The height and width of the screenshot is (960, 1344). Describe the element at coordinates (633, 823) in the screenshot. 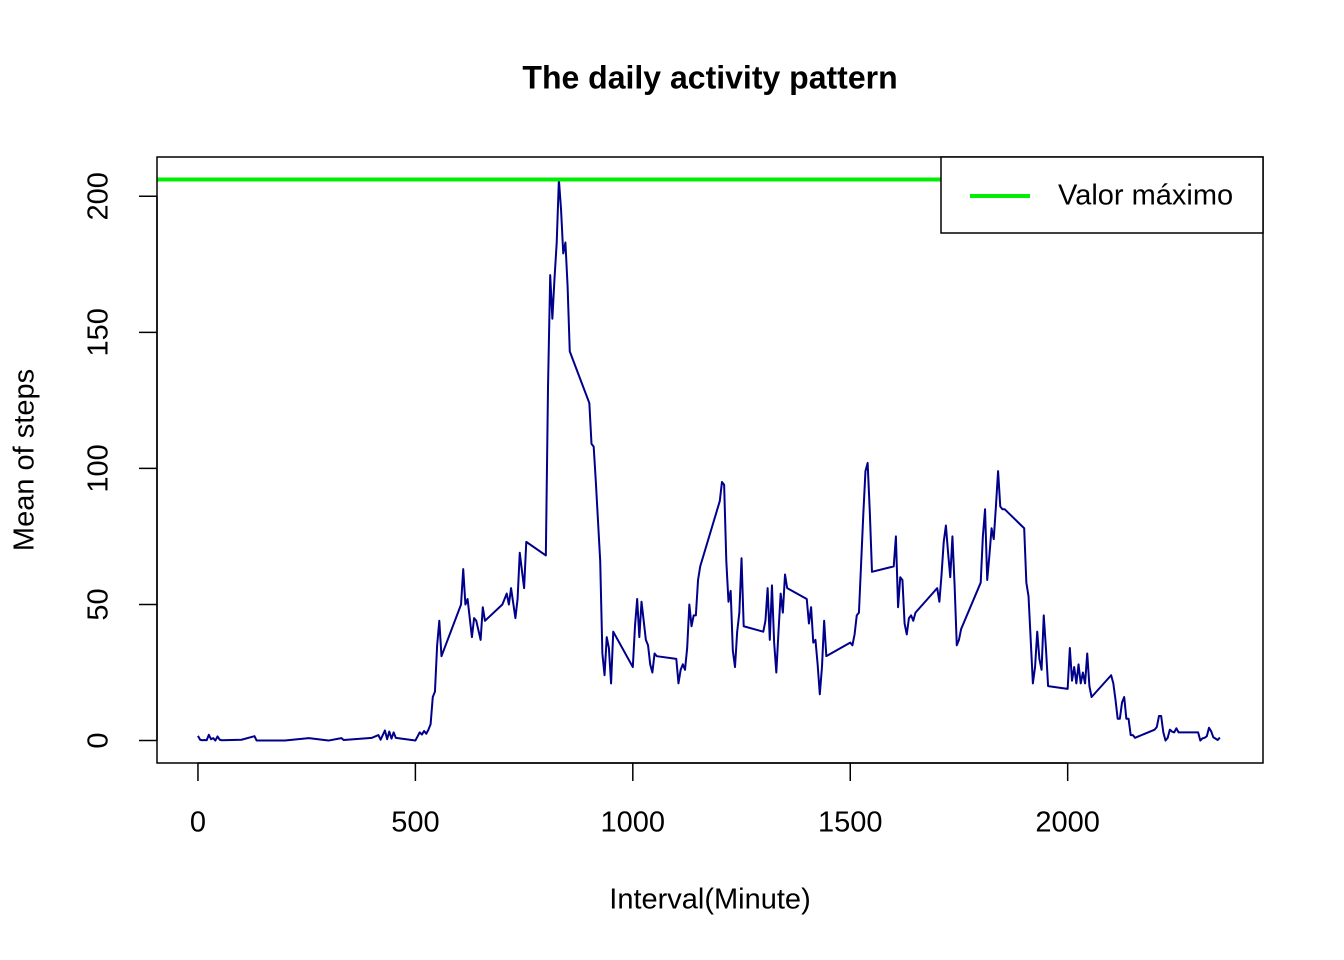

I see `x-tick-label: 1000` at that location.